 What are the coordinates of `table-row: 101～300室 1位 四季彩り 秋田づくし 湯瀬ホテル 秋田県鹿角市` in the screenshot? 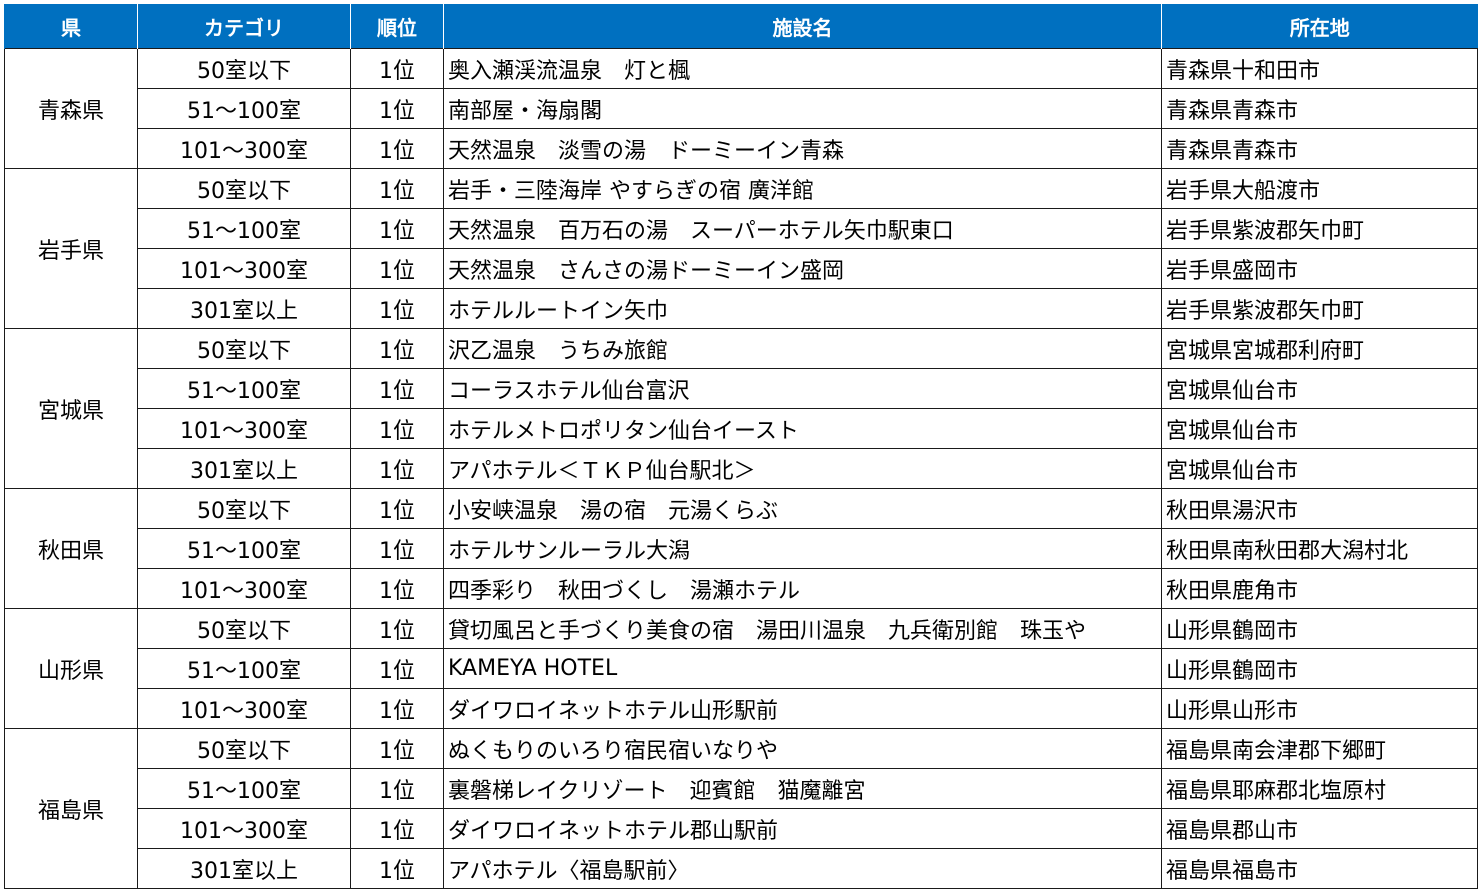 It's located at (741, 588).